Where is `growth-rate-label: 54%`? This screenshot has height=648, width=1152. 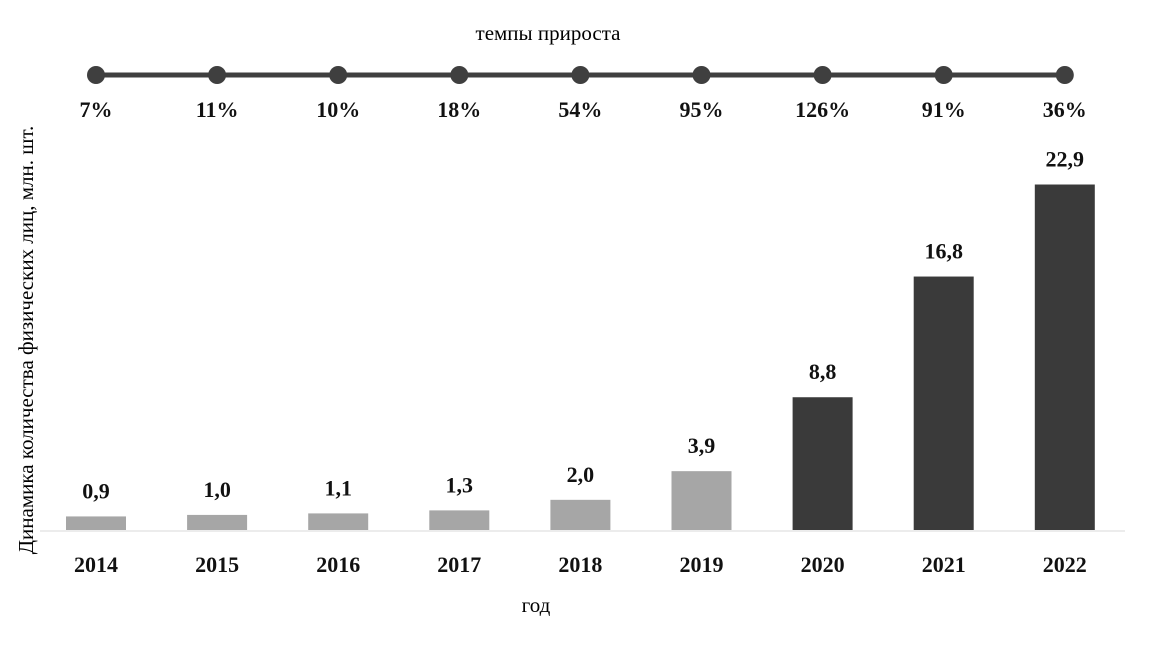
growth-rate-label: 54% is located at coordinates (580, 109).